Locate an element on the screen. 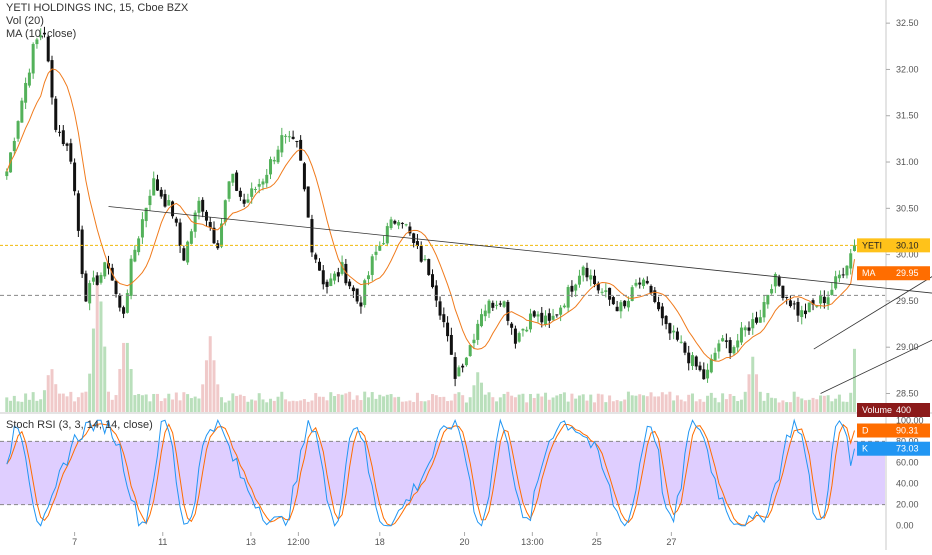 The width and height of the screenshot is (932, 555). badge-stoch-d: D 90.31 is located at coordinates (893, 430).